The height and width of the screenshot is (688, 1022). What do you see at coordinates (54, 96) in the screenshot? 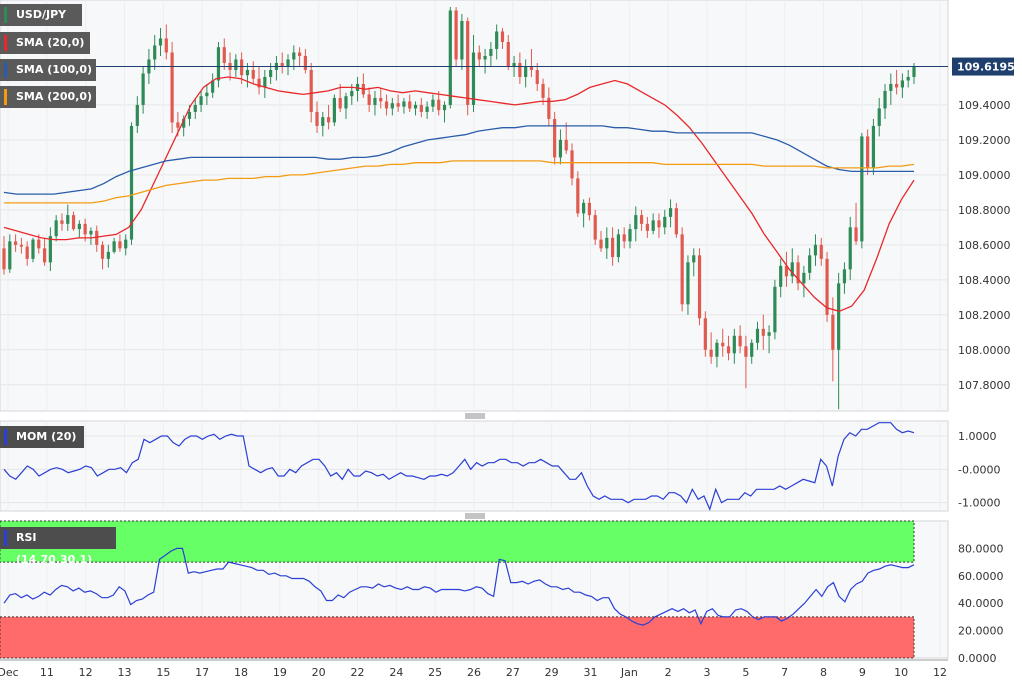
I see `sma200-label: SMA (200,0)` at bounding box center [54, 96].